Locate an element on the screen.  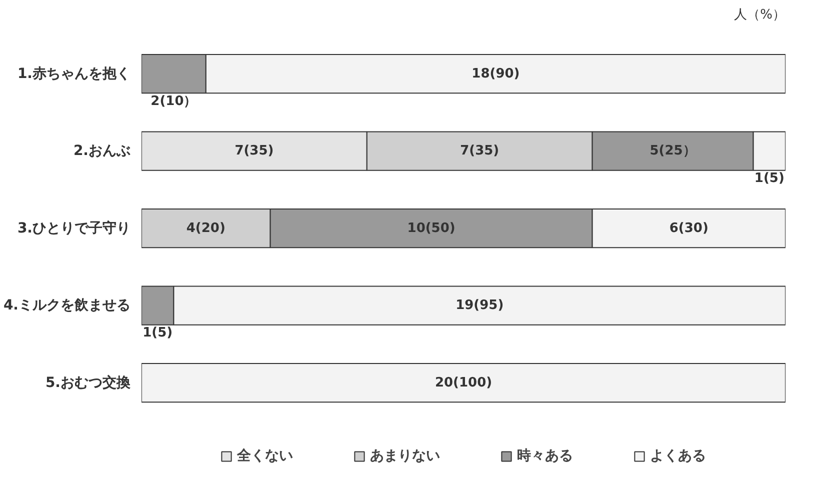
y-tick-label: 5.おむつ交換 is located at coordinates (88, 382).